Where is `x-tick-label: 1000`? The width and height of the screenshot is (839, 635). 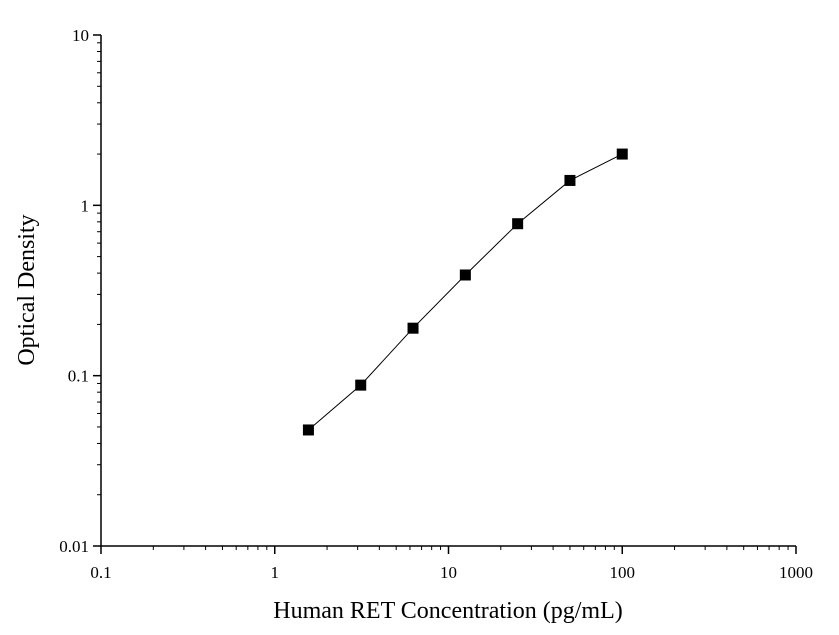
x-tick-label: 1000 is located at coordinates (796, 572).